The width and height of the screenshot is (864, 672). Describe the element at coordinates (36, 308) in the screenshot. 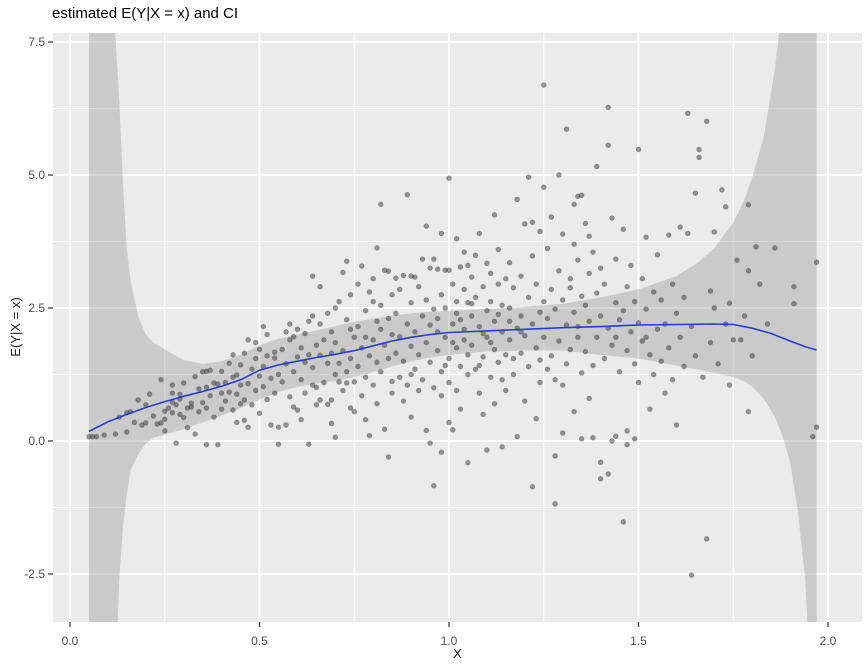

I see `y-tick-label: 2.5` at that location.